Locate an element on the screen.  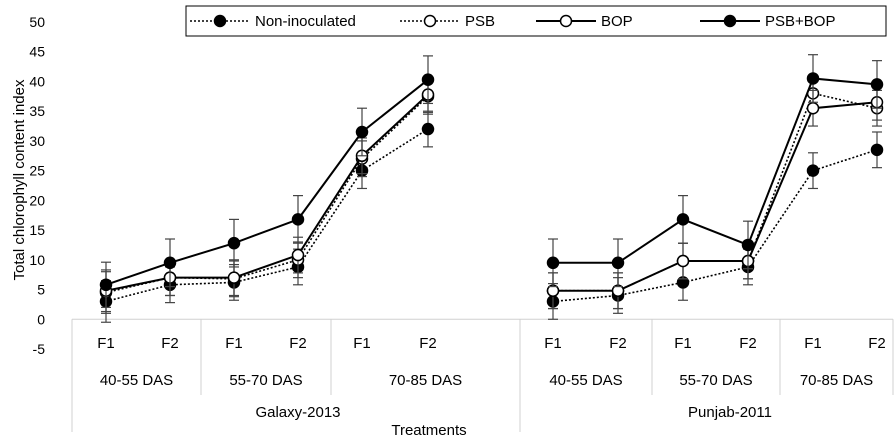
legend-label: Non-inoculated is located at coordinates (305, 21).